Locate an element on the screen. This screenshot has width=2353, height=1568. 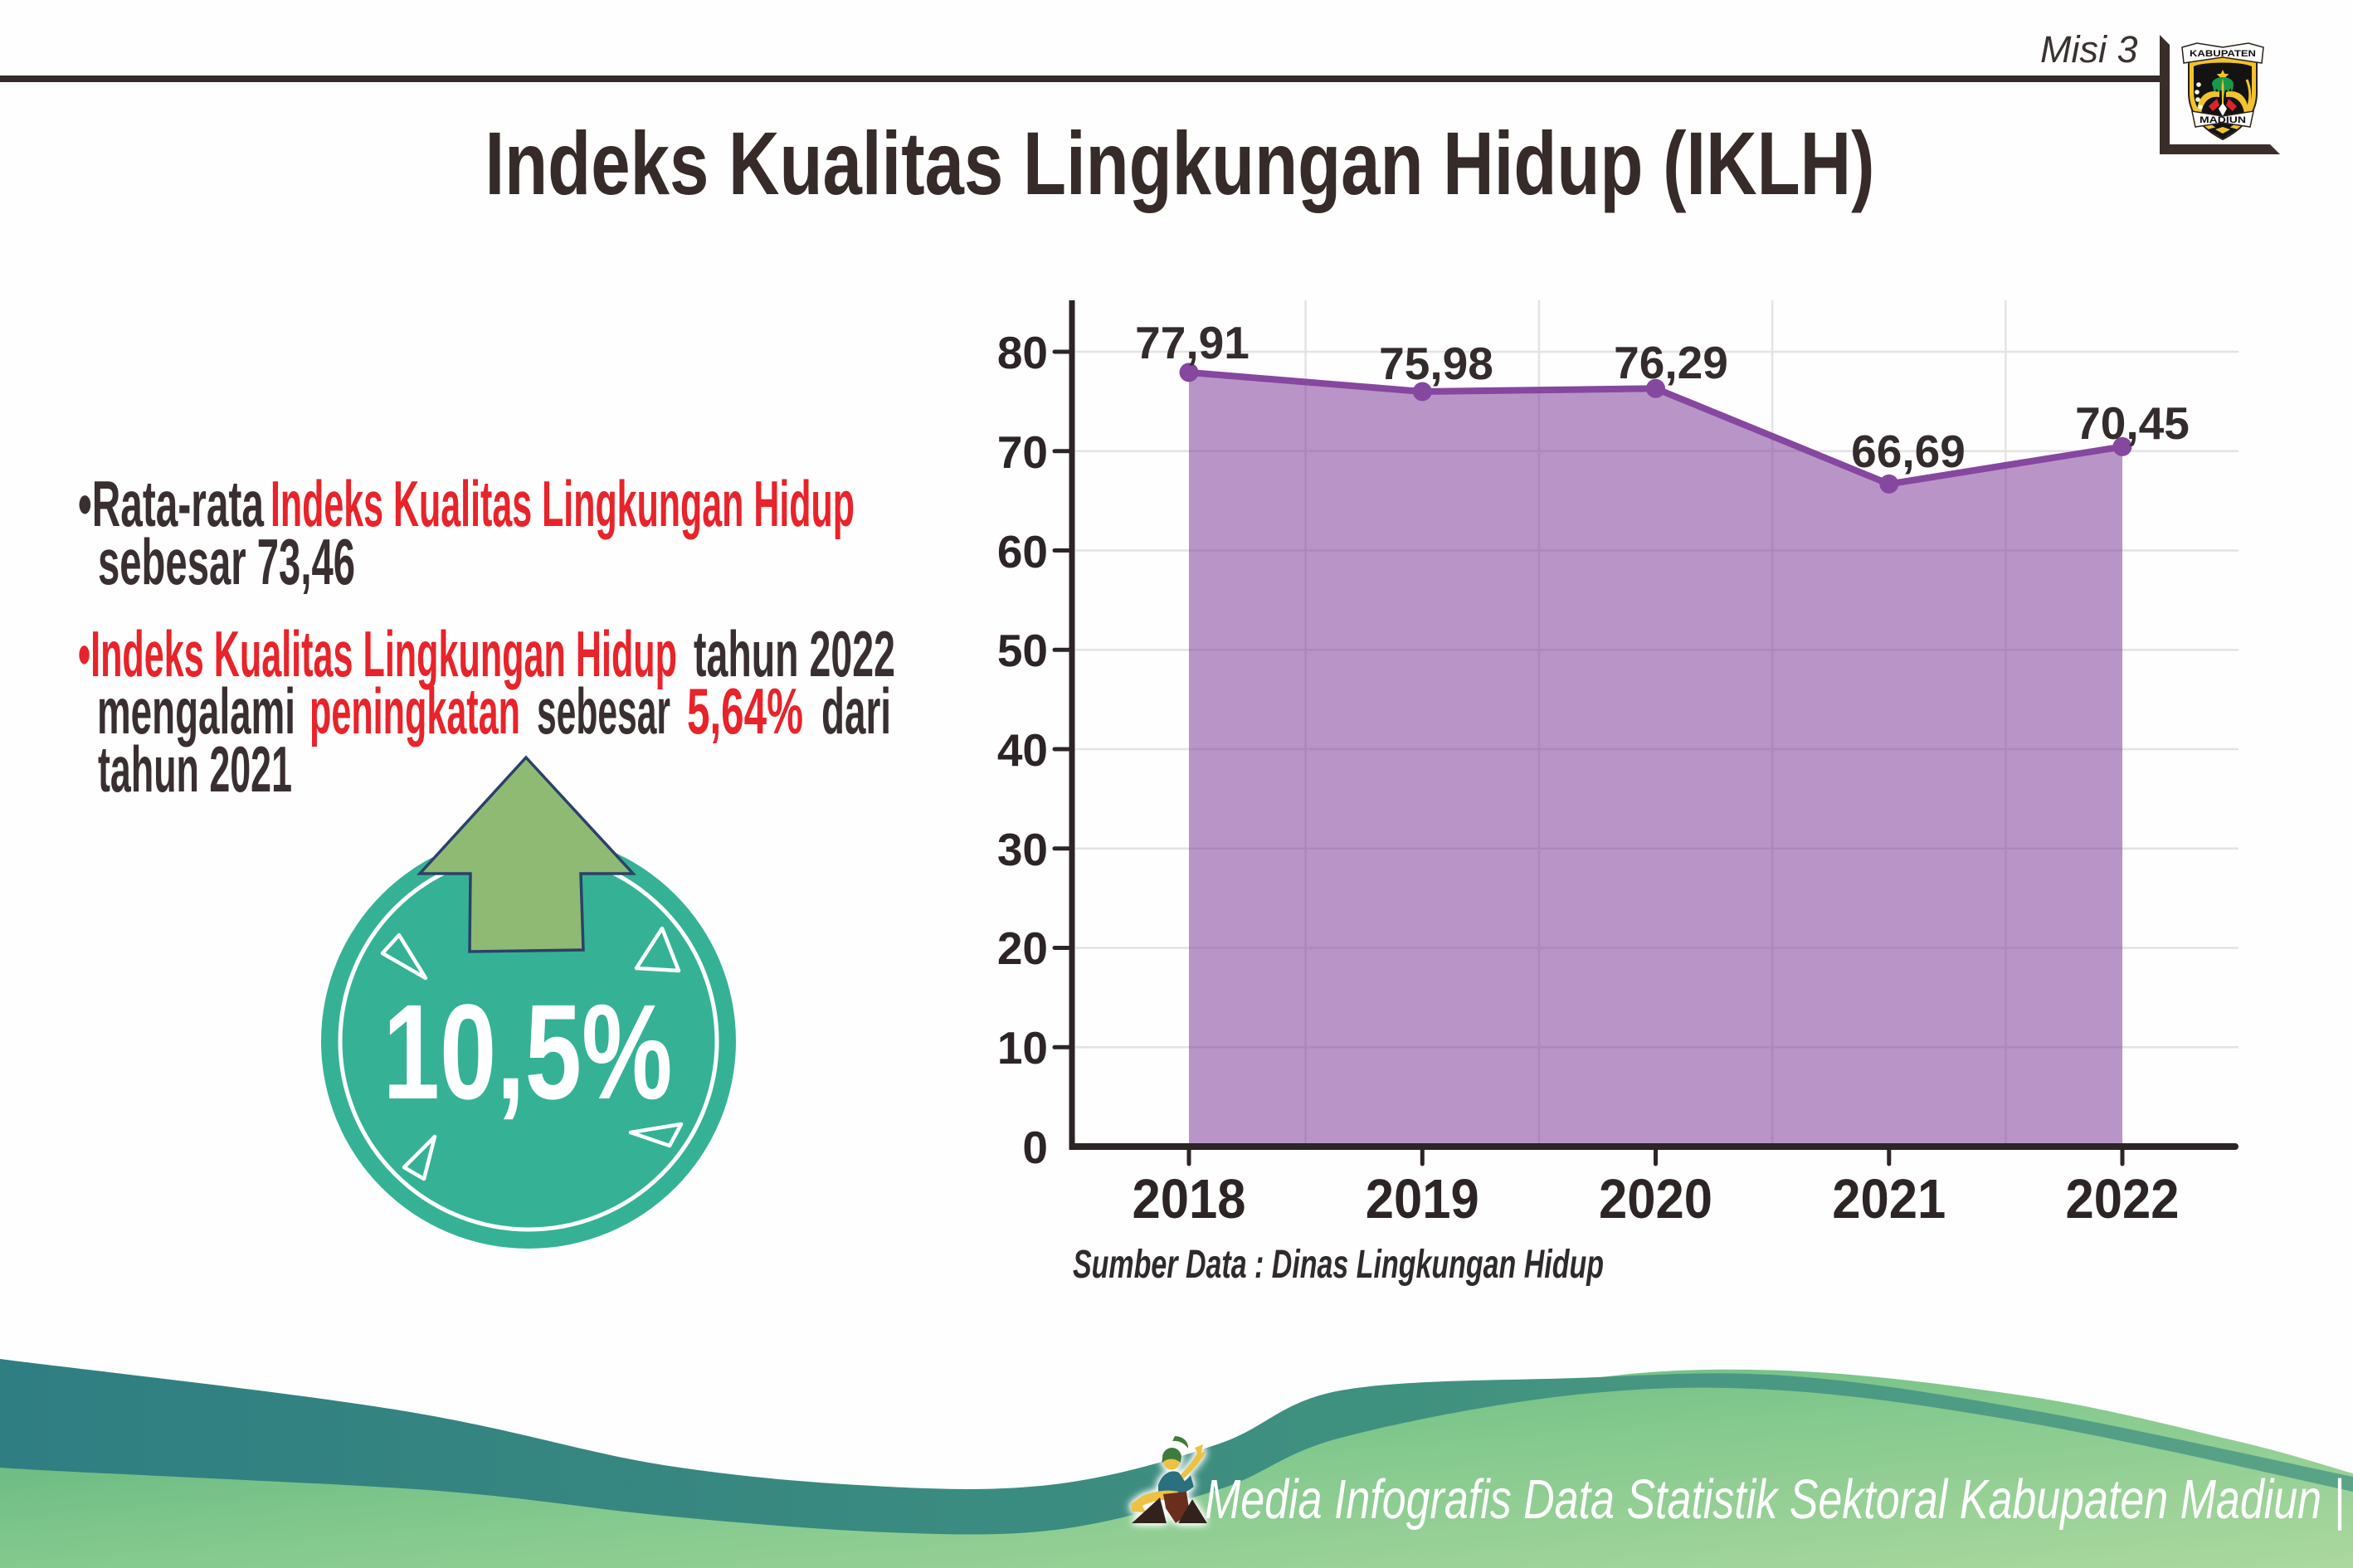
svg-text: peningkatan is located at coordinates (414, 710).